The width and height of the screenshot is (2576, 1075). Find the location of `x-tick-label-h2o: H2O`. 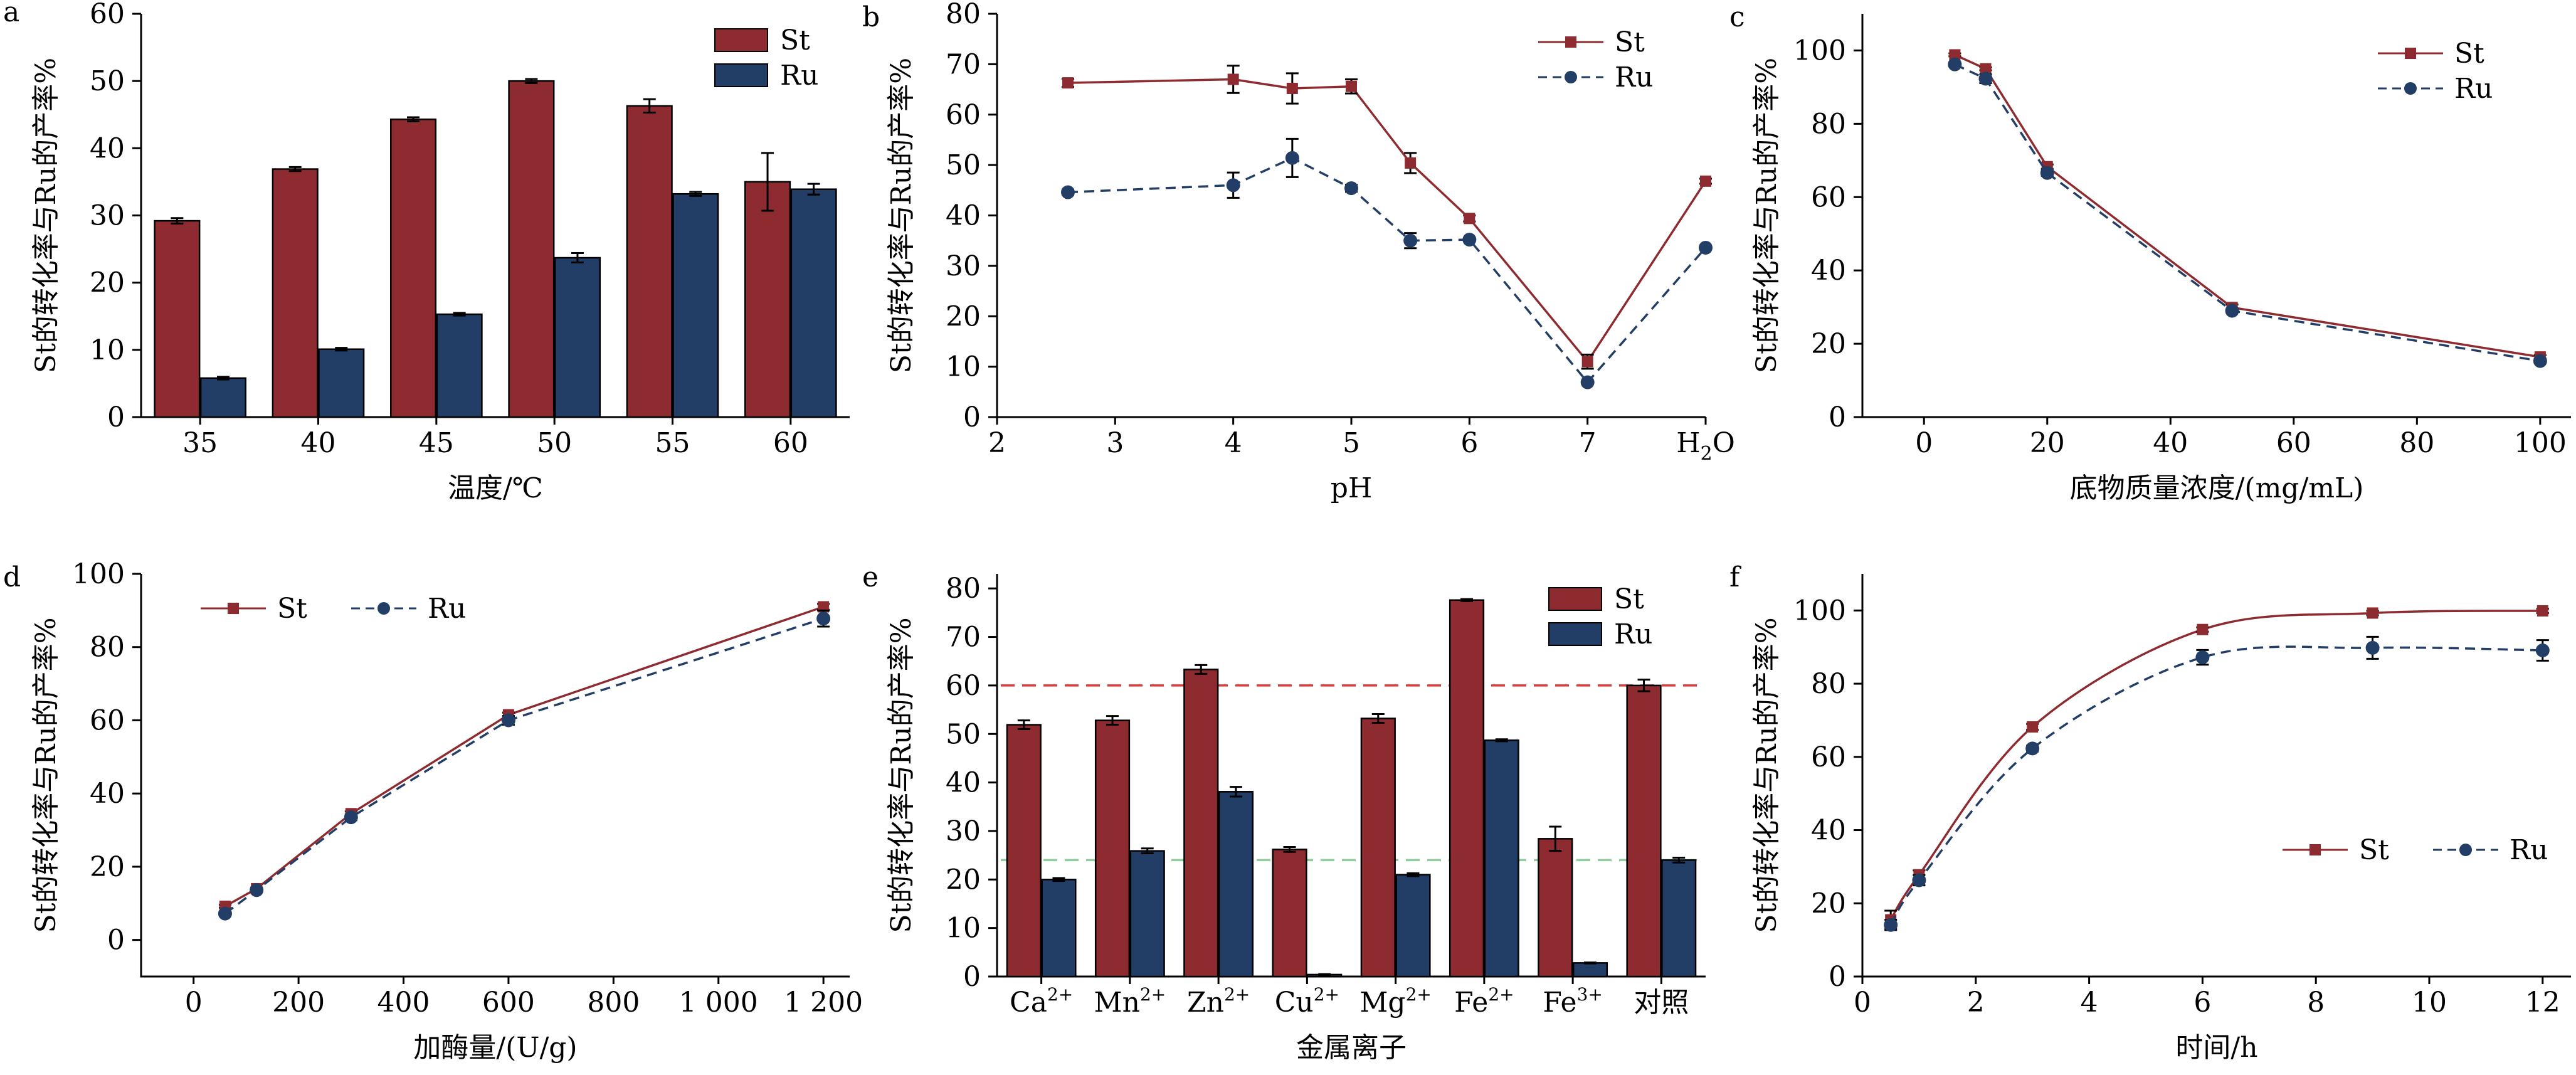

x-tick-label-h2o: H2O is located at coordinates (1705, 446).